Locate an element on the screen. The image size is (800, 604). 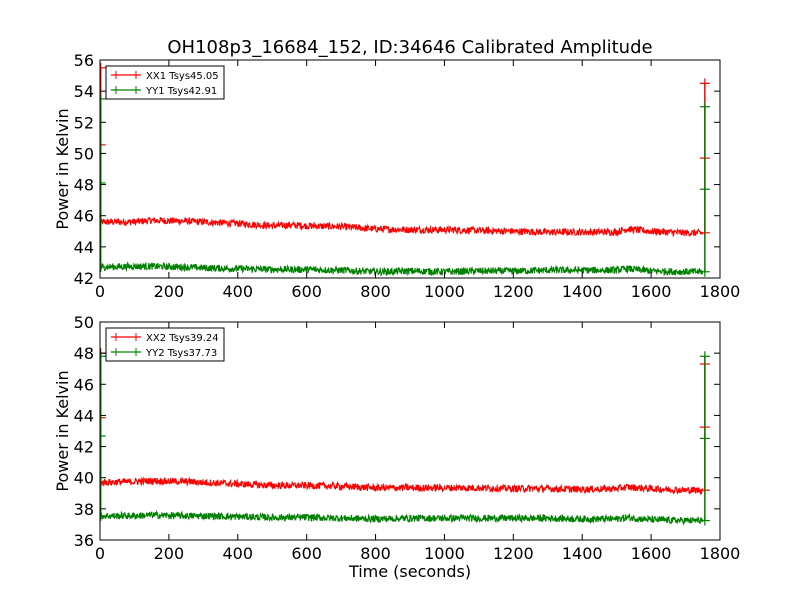
legend-label: XX2 Tsys39.24 is located at coordinates (182, 338).